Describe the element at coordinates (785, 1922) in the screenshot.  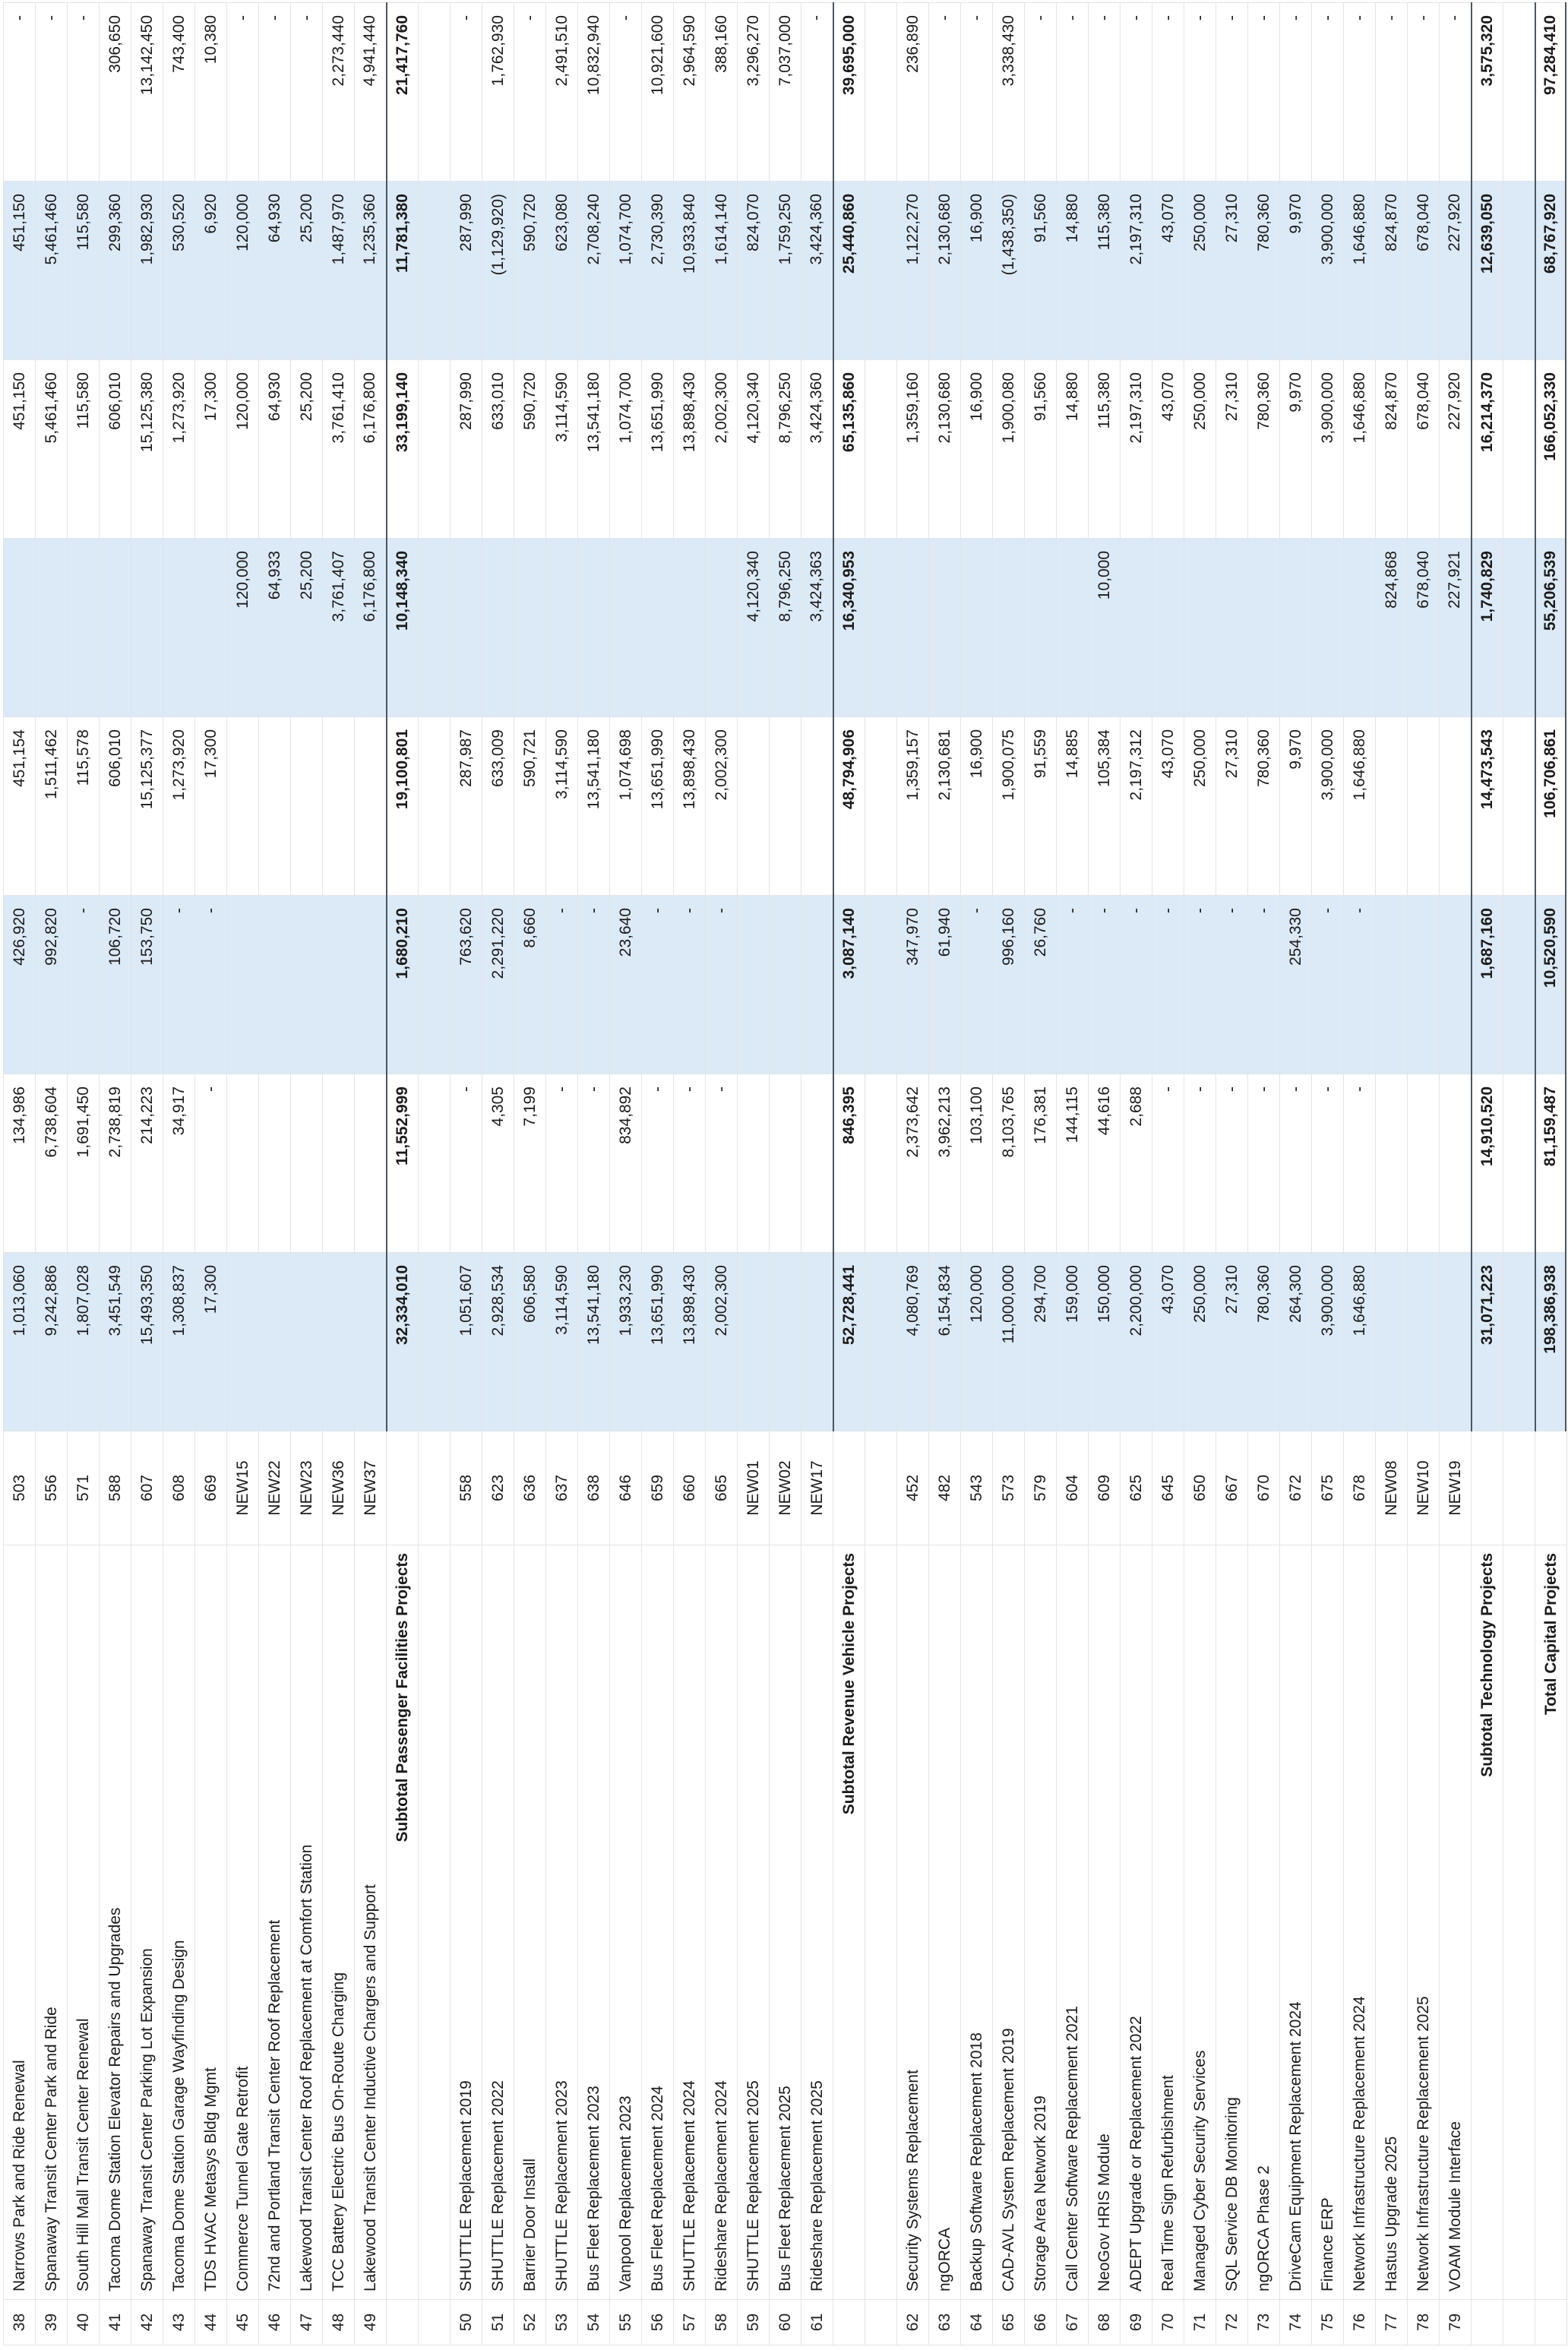
I see `project-name-cell: Bus Fleet Replacement 2025` at that location.